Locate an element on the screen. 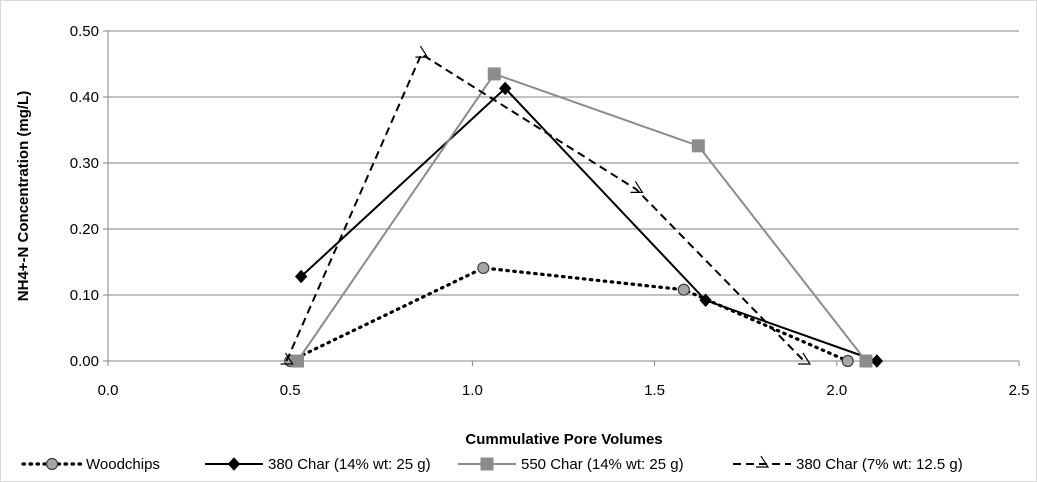 Image resolution: width=1037 pixels, height=482 pixels. y-tick-labels: 0.00 0.10 0.20 0.30 0.40 0.50 is located at coordinates (84, 196).